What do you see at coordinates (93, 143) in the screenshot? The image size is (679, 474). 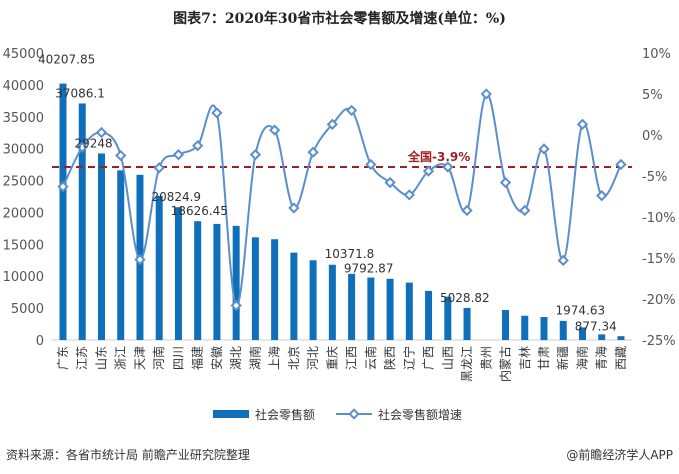 I see `bar-data-label: 29248` at bounding box center [93, 143].